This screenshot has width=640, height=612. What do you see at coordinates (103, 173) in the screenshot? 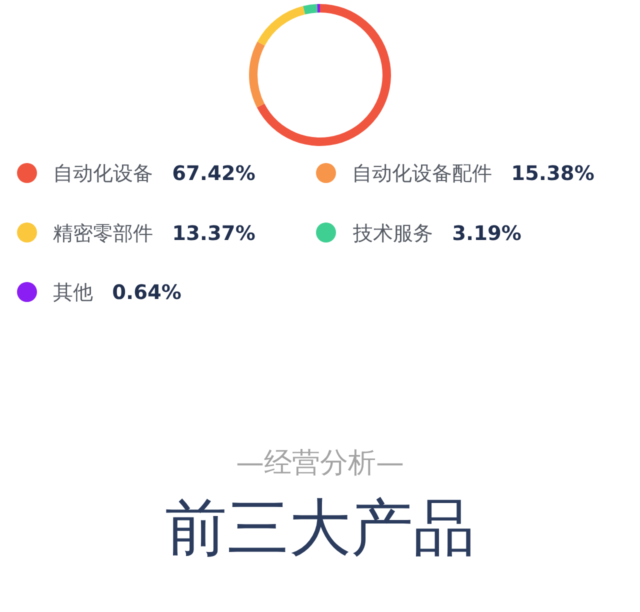
I see `legend-label: 自动化设备` at bounding box center [103, 173].